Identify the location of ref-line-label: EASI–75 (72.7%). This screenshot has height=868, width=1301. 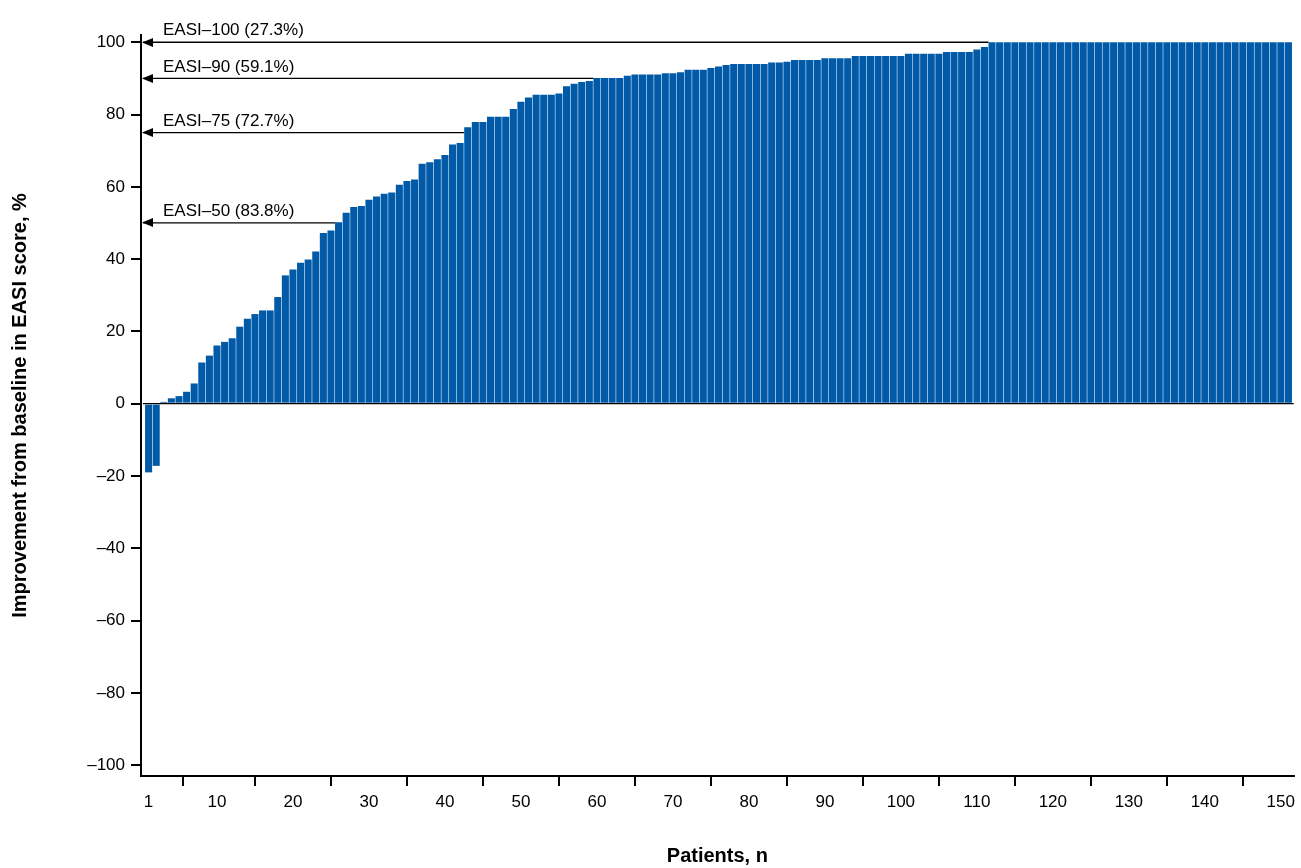
(229, 120).